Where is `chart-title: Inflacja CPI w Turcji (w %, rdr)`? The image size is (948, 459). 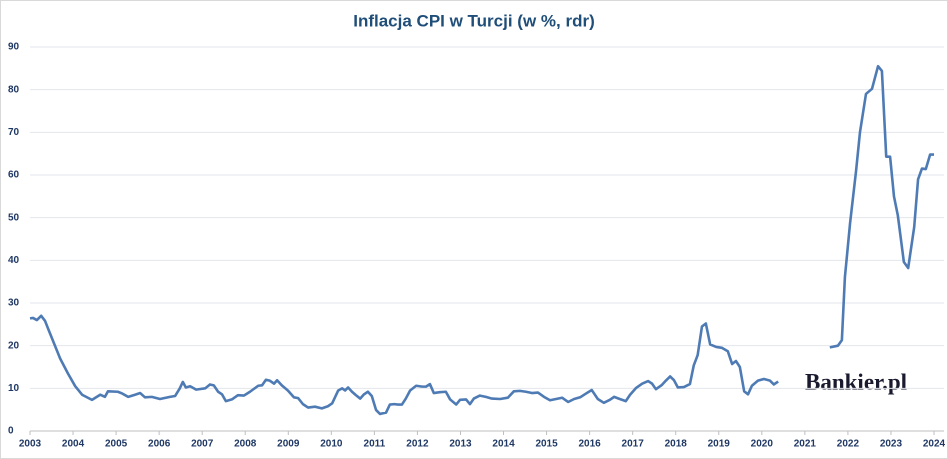
chart-title: Inflacja CPI w Turcji (w %, rdr) is located at coordinates (474, 20).